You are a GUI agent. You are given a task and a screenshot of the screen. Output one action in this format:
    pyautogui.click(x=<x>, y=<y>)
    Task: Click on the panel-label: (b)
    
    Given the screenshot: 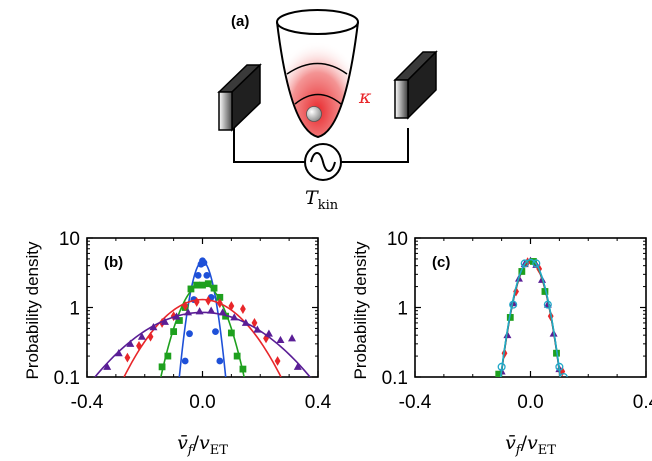 What is the action you would take?
    pyautogui.click(x=113, y=262)
    